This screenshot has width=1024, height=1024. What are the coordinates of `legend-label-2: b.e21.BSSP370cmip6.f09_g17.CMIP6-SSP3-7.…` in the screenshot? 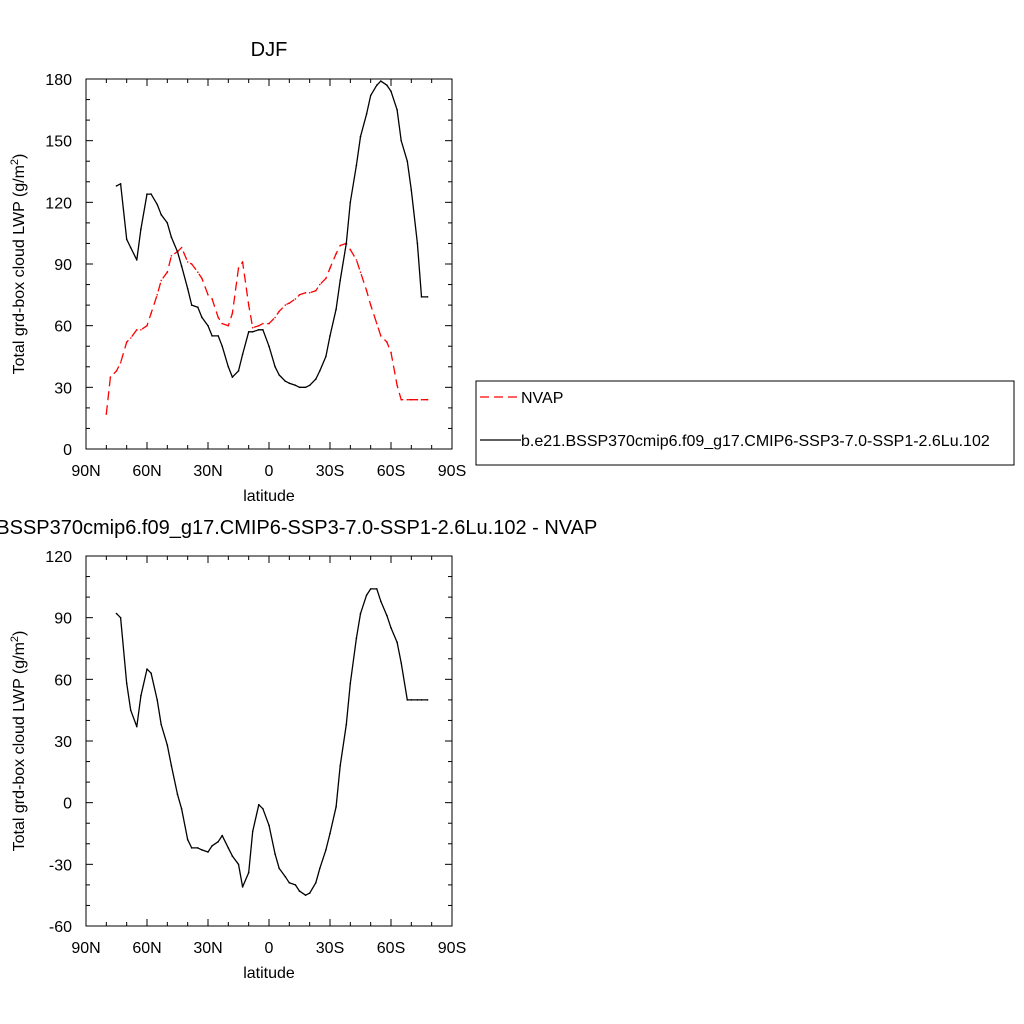 It's located at (755, 441).